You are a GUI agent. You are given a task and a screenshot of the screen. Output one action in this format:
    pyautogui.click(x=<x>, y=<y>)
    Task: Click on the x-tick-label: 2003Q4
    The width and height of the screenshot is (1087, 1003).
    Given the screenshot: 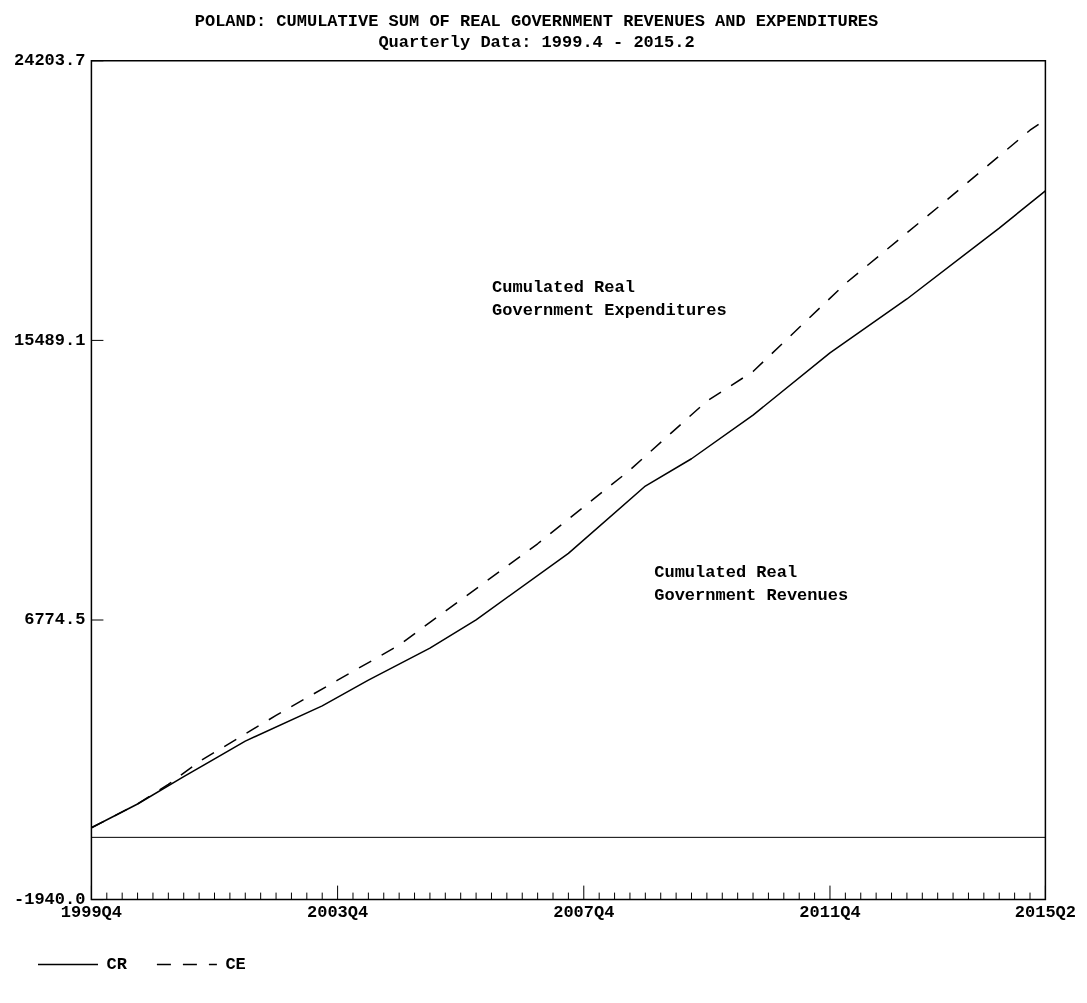 What is the action you would take?
    pyautogui.click(x=337, y=913)
    